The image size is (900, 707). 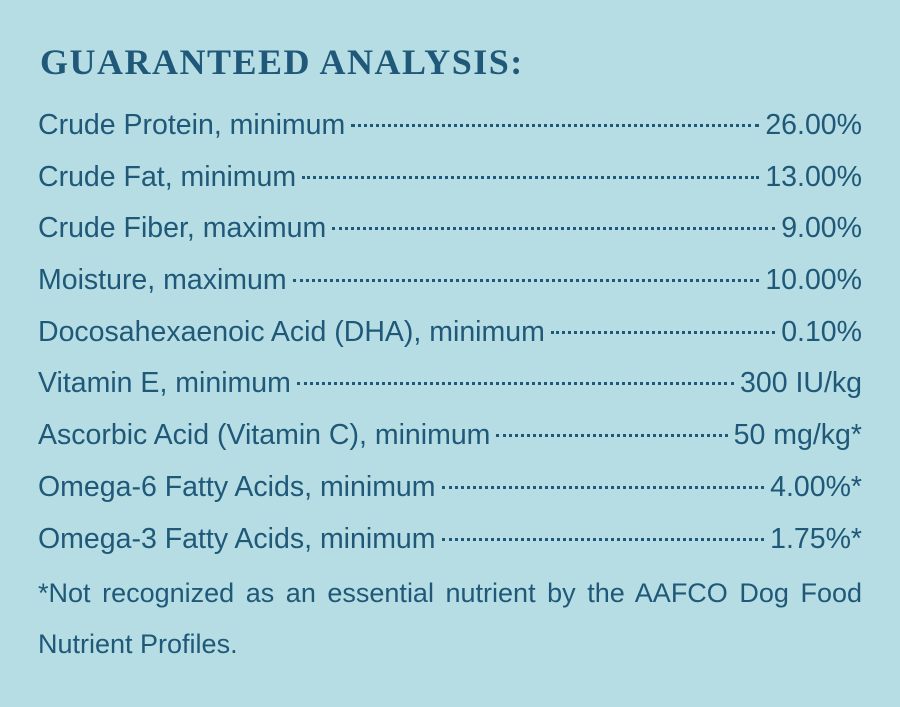 What do you see at coordinates (813, 176) in the screenshot?
I see `nutrient-value: 13.00%` at bounding box center [813, 176].